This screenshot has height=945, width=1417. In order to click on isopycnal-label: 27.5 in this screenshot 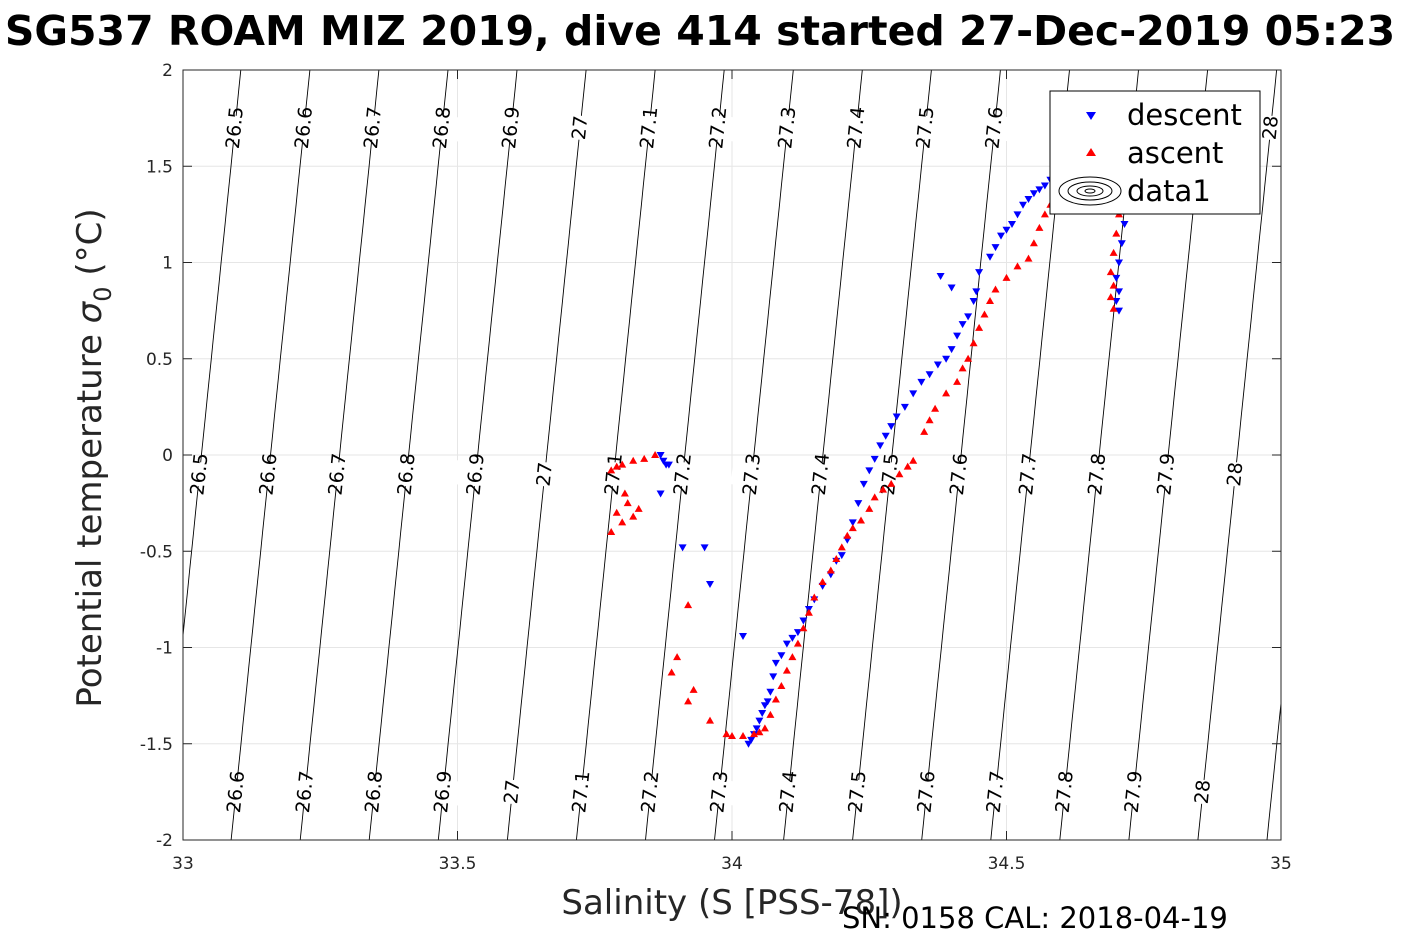, I will do `click(925, 128)`.